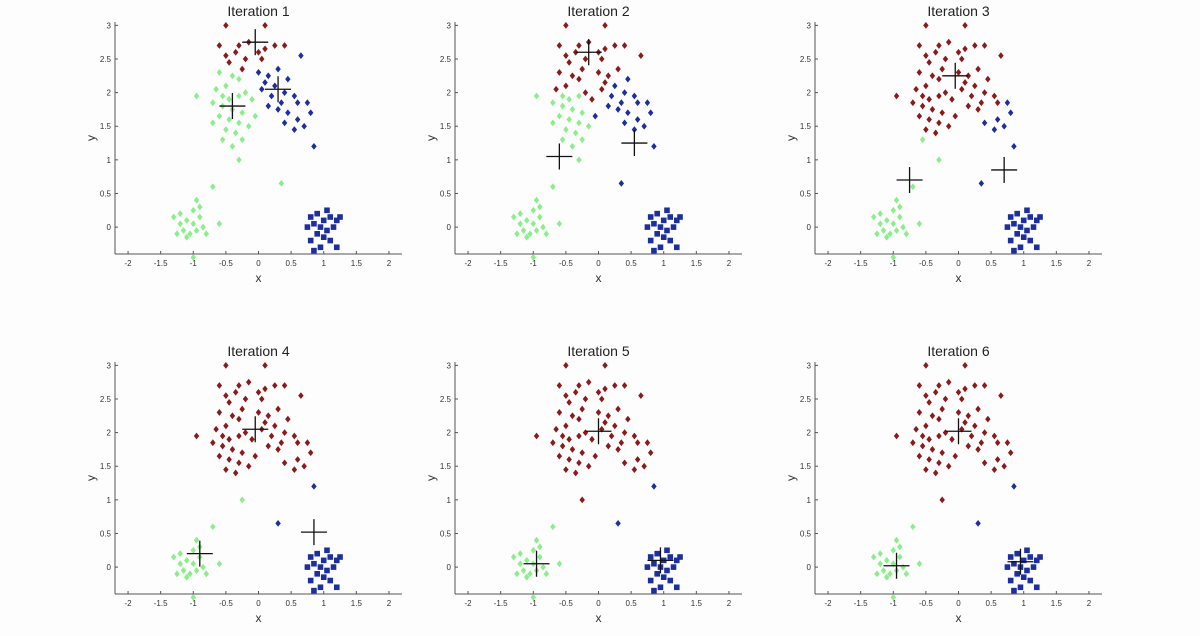  I want to click on y-tick-label: 1, so click(809, 160).